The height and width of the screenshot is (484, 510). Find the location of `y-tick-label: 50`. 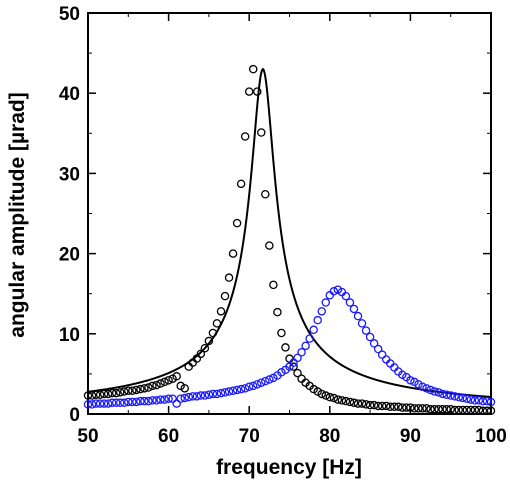

y-tick-label: 50 is located at coordinates (69, 14).